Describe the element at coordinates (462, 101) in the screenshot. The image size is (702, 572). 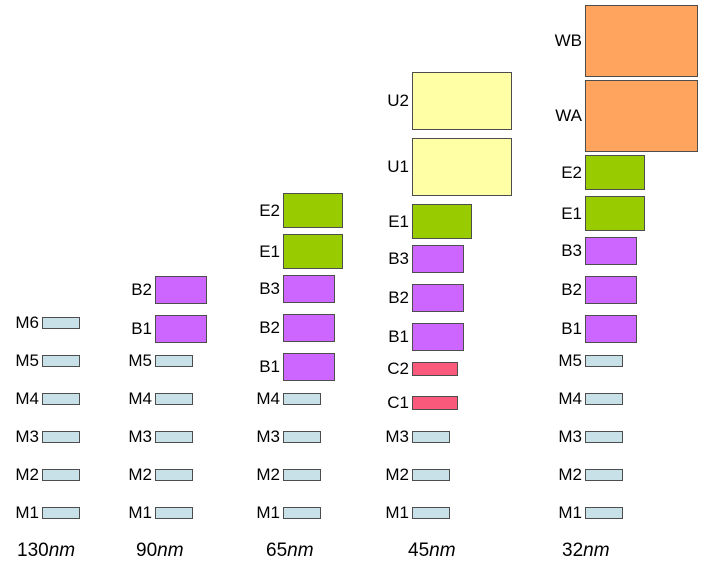
I see `layer-box-u2` at that location.